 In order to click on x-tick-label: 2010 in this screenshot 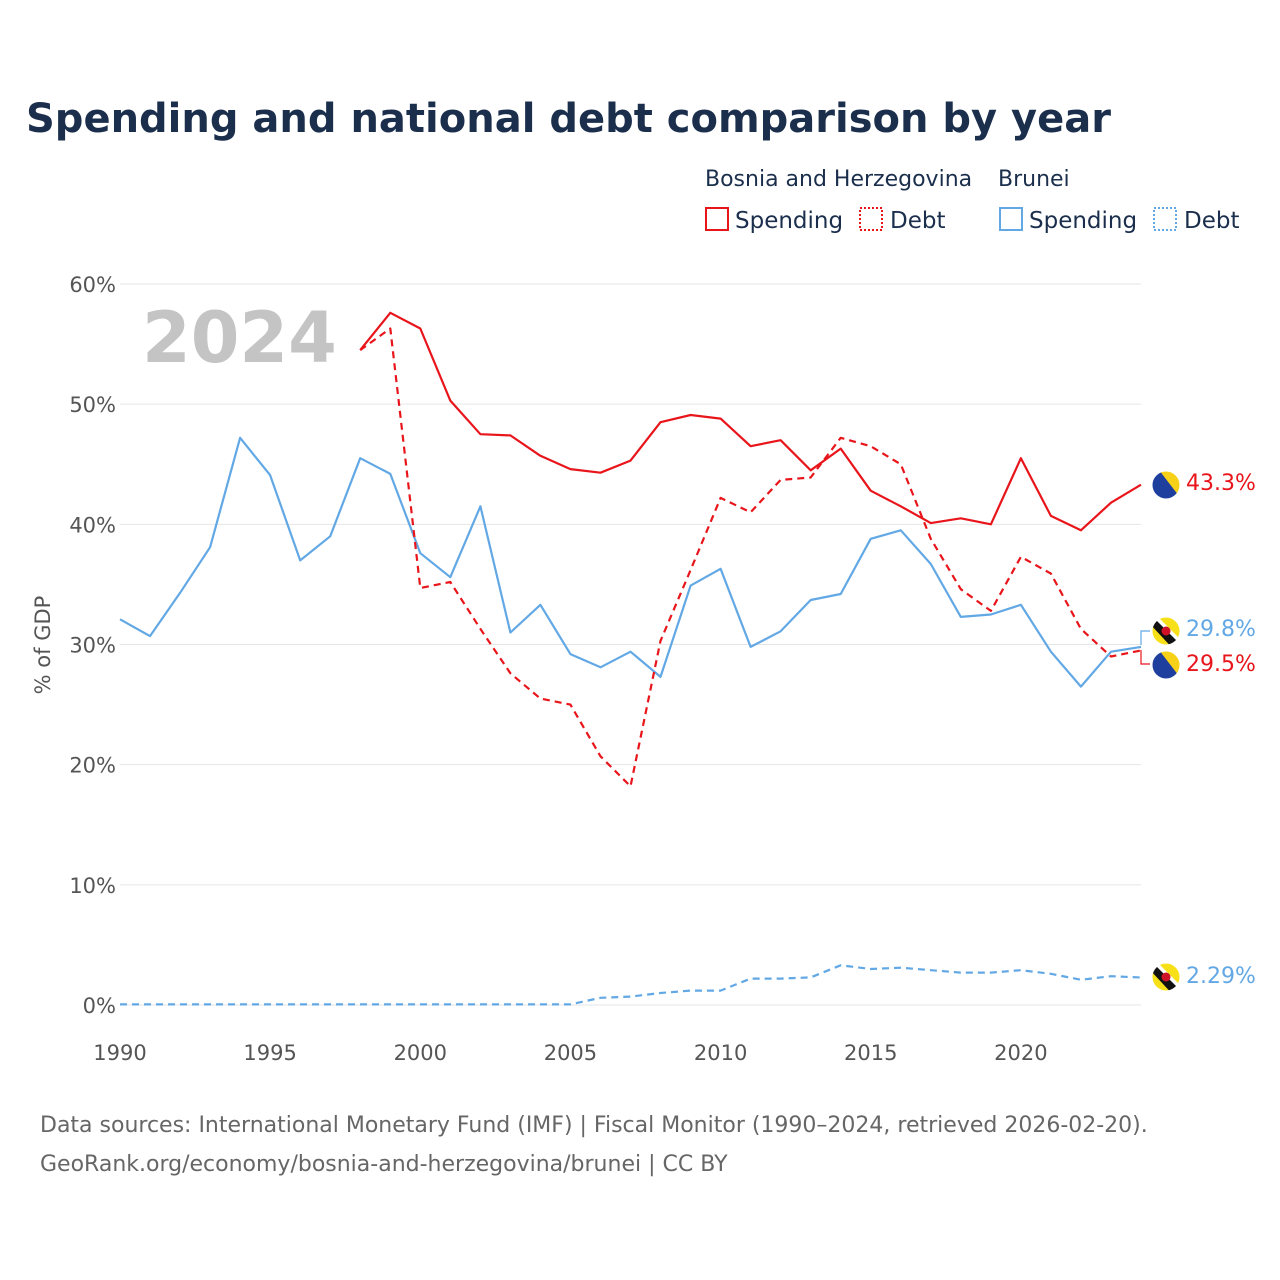, I will do `click(720, 1053)`.